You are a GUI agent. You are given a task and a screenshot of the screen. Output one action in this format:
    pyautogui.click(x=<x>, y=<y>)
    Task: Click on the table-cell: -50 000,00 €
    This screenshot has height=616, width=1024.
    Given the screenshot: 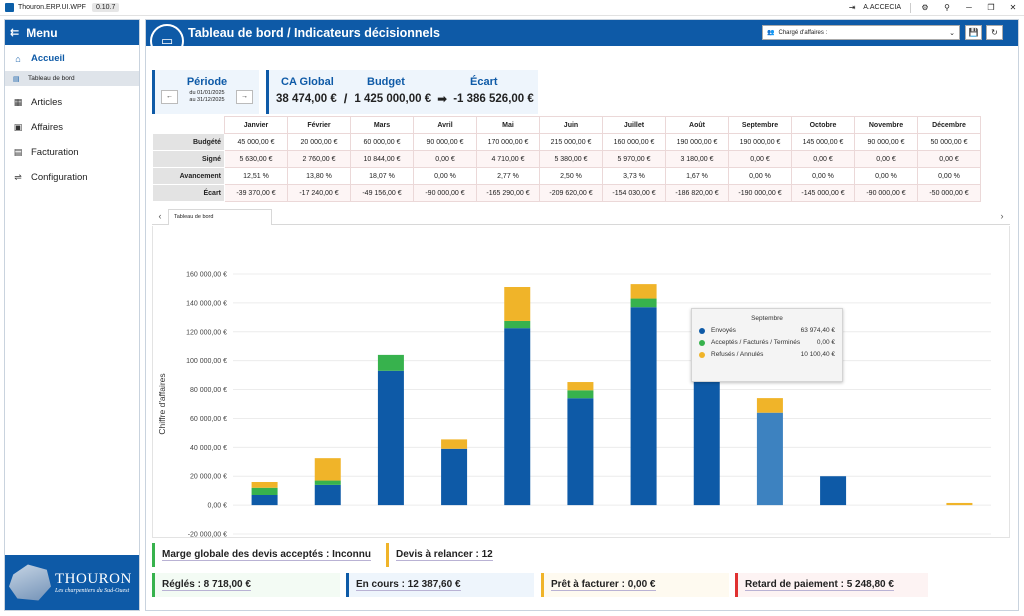 What is the action you would take?
    pyautogui.click(x=949, y=193)
    